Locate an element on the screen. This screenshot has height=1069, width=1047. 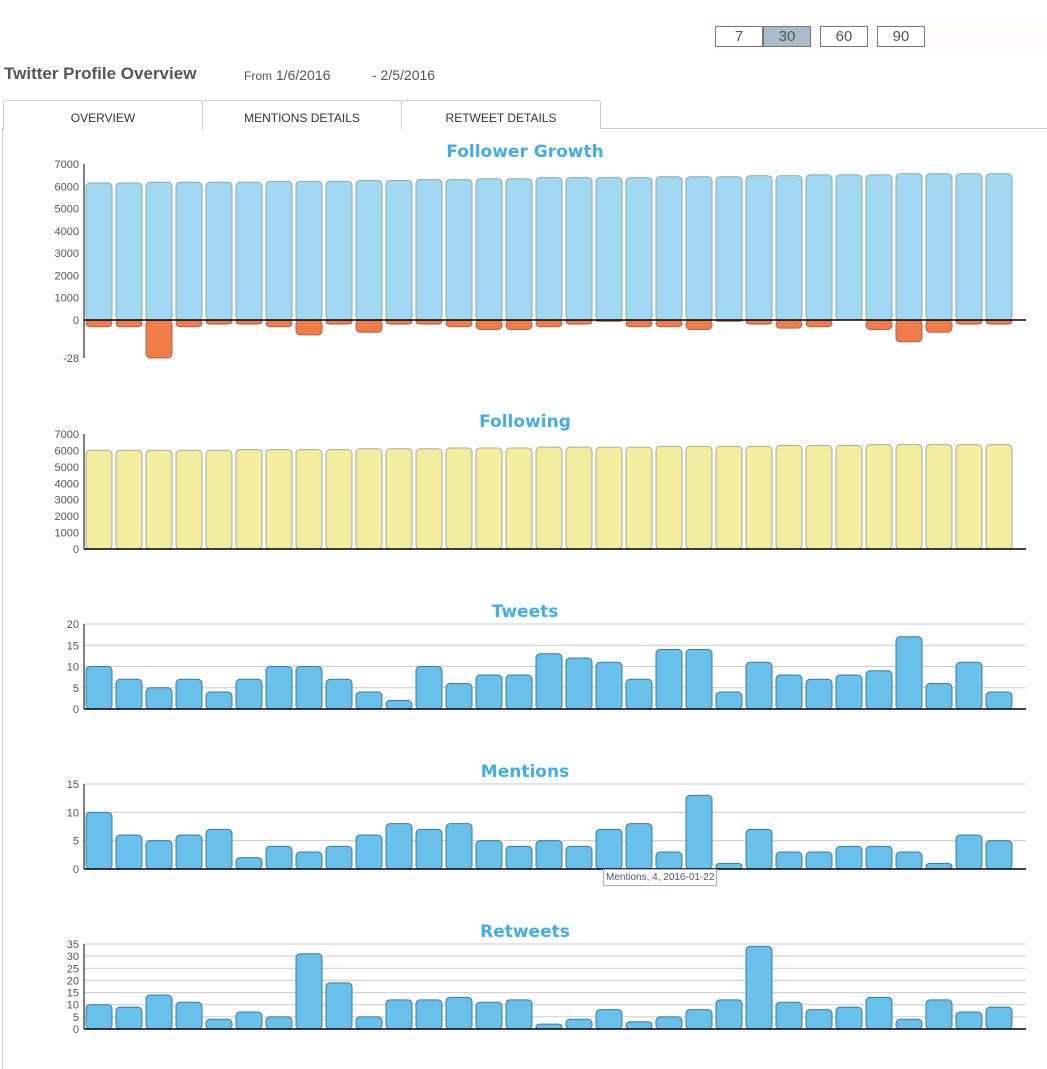
y-tick-label: 5000 is located at coordinates (67, 468).